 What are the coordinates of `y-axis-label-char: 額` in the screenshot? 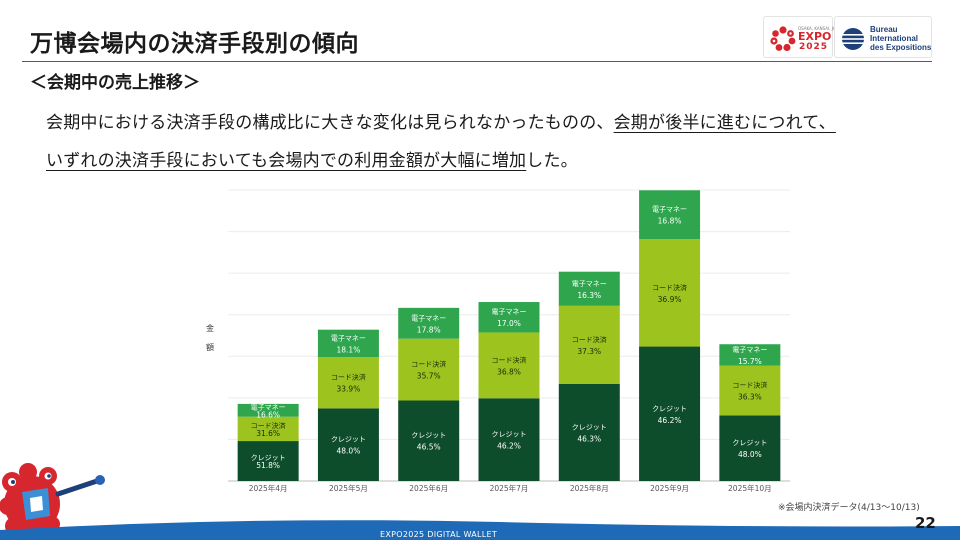 It's located at (210, 347).